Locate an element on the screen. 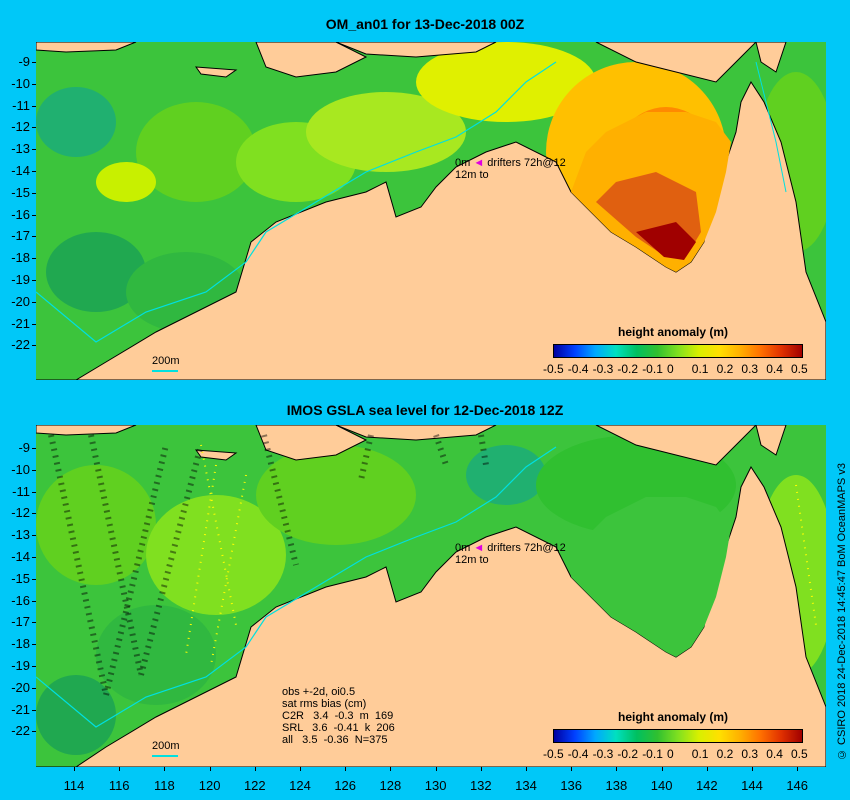 The width and height of the screenshot is (850, 800). bottom-y-tick-label: -18 is located at coordinates (20, 644).